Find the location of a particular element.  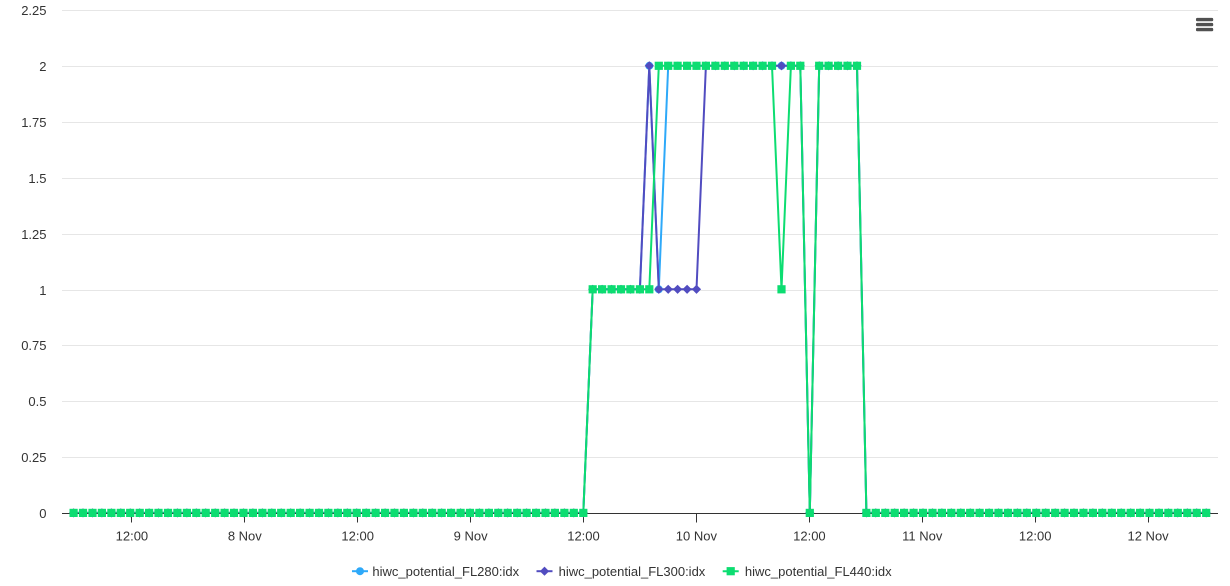

svg-text: 2.25 is located at coordinates (33, 10).